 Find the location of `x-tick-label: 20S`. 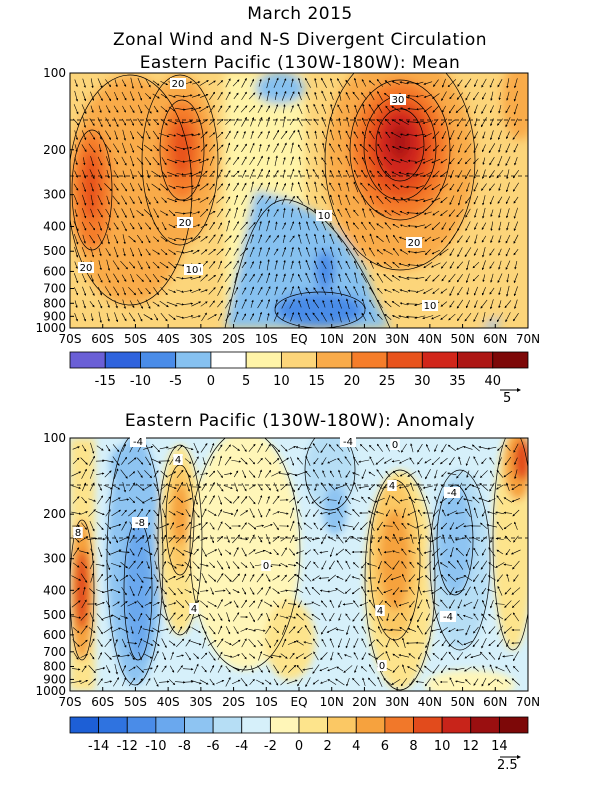

x-tick-label: 20S is located at coordinates (233, 702).